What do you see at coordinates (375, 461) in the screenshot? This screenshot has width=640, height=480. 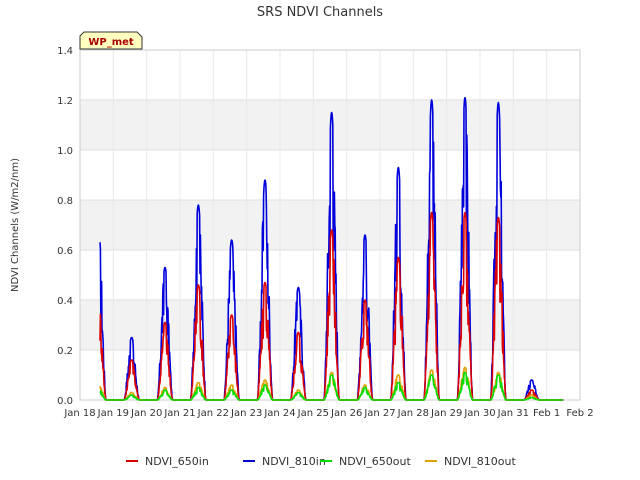 I see `legend-label: NDVI_650out` at bounding box center [375, 461].